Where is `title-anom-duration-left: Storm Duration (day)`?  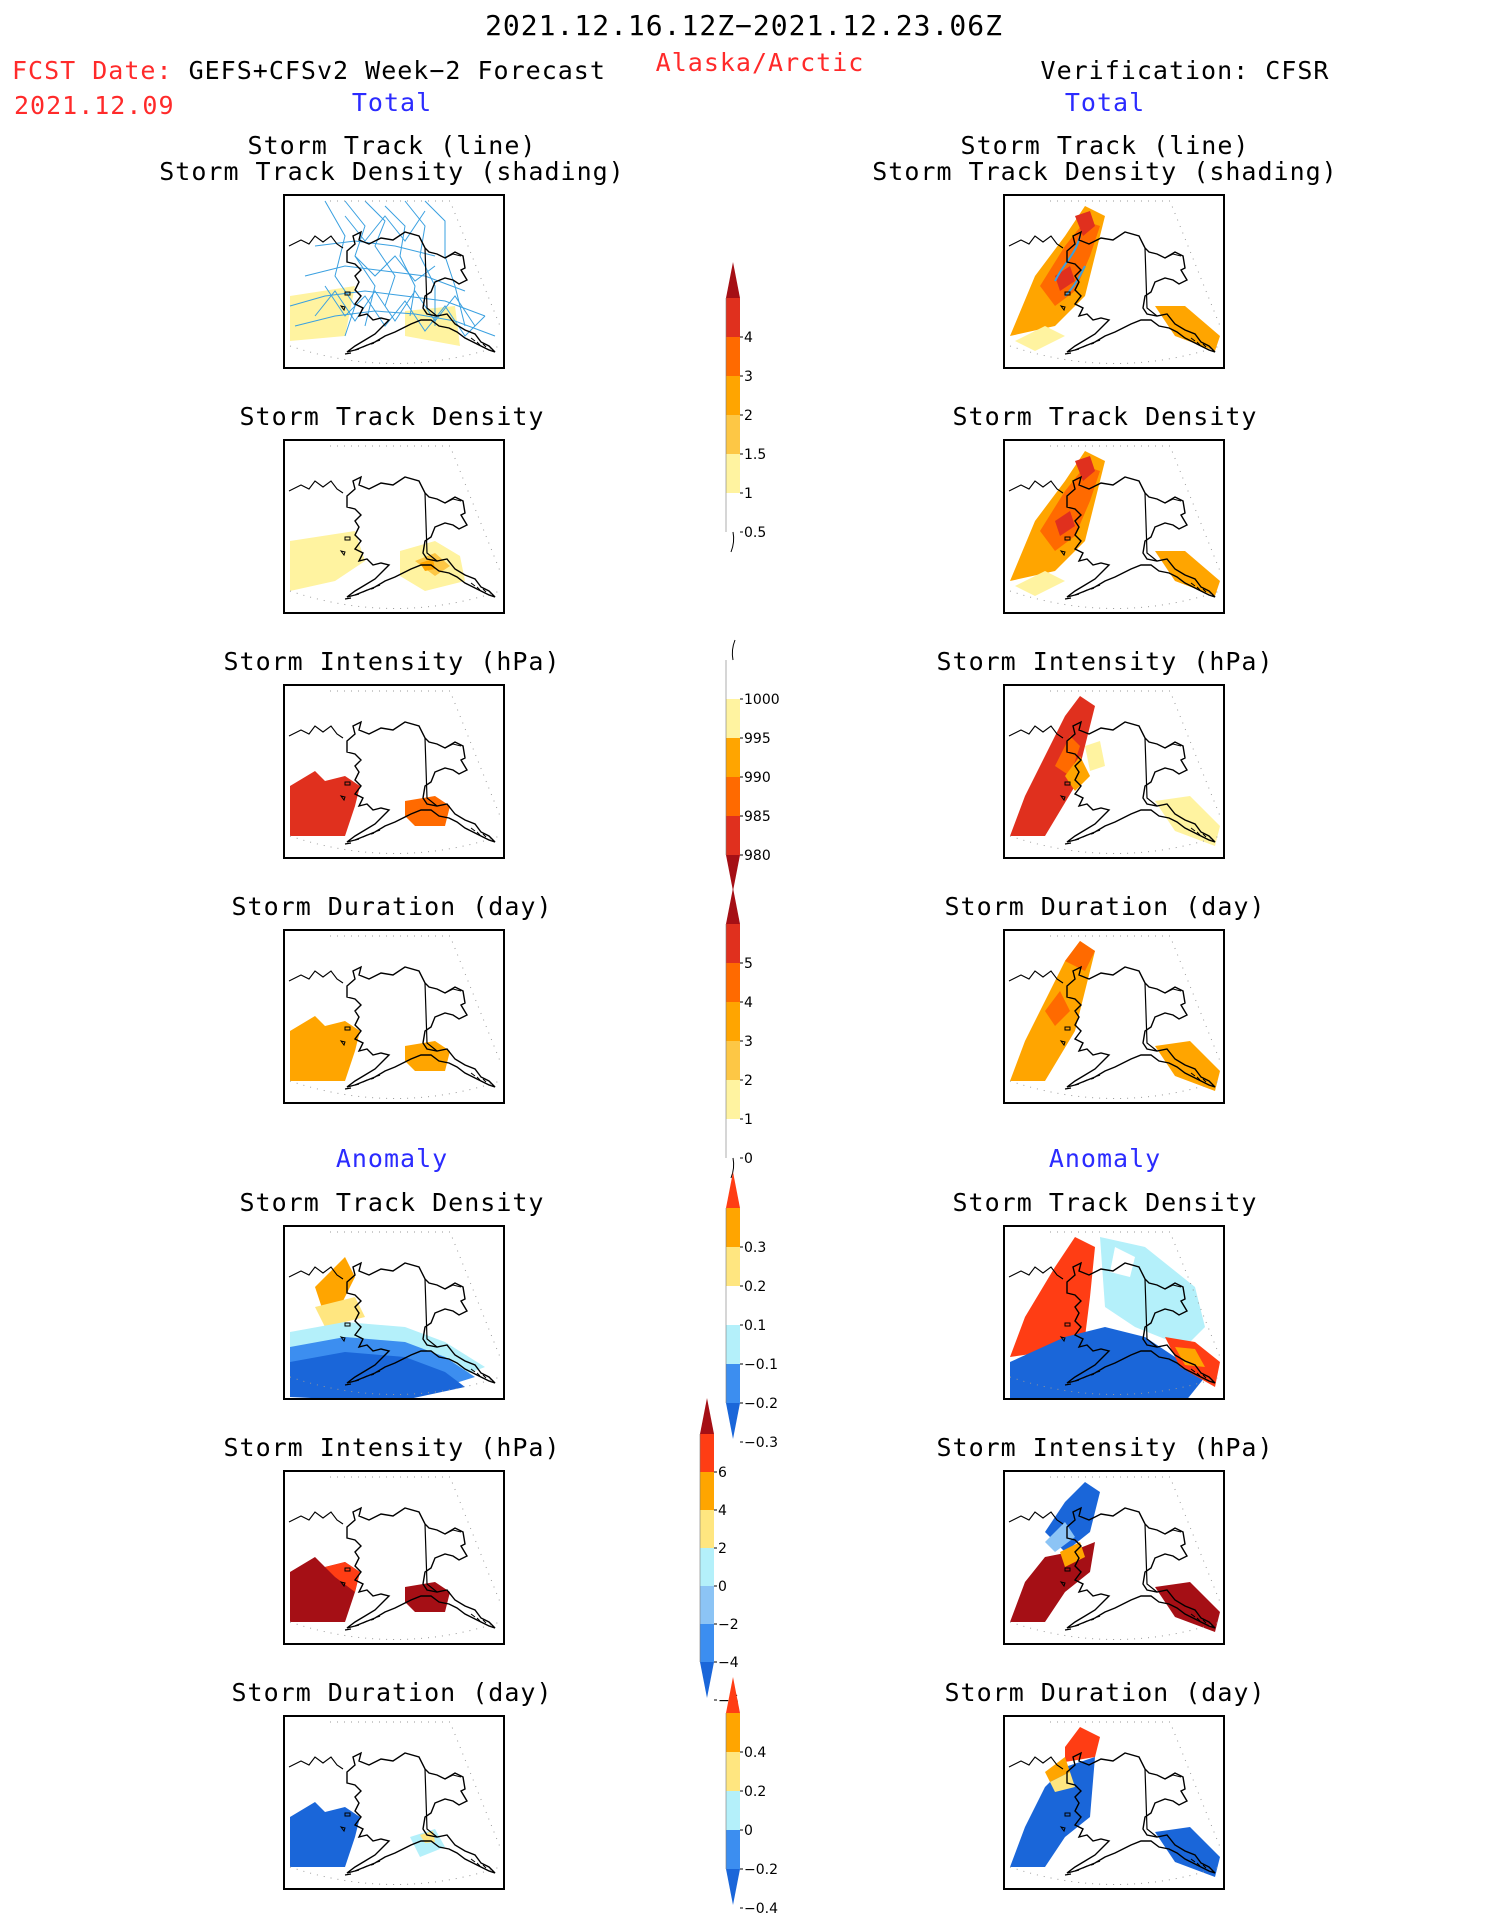 title-anom-duration-left: Storm Duration (day) is located at coordinates (392, 1692).